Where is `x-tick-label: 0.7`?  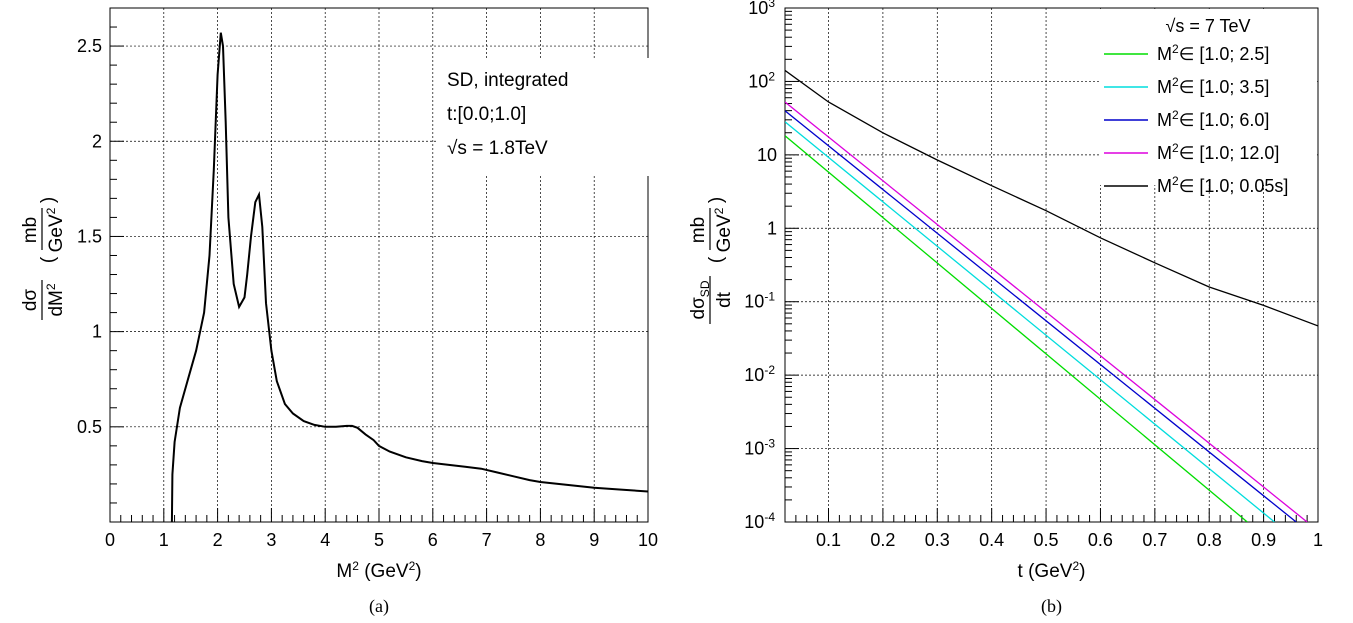 x-tick-label: 0.7 is located at coordinates (1154, 540).